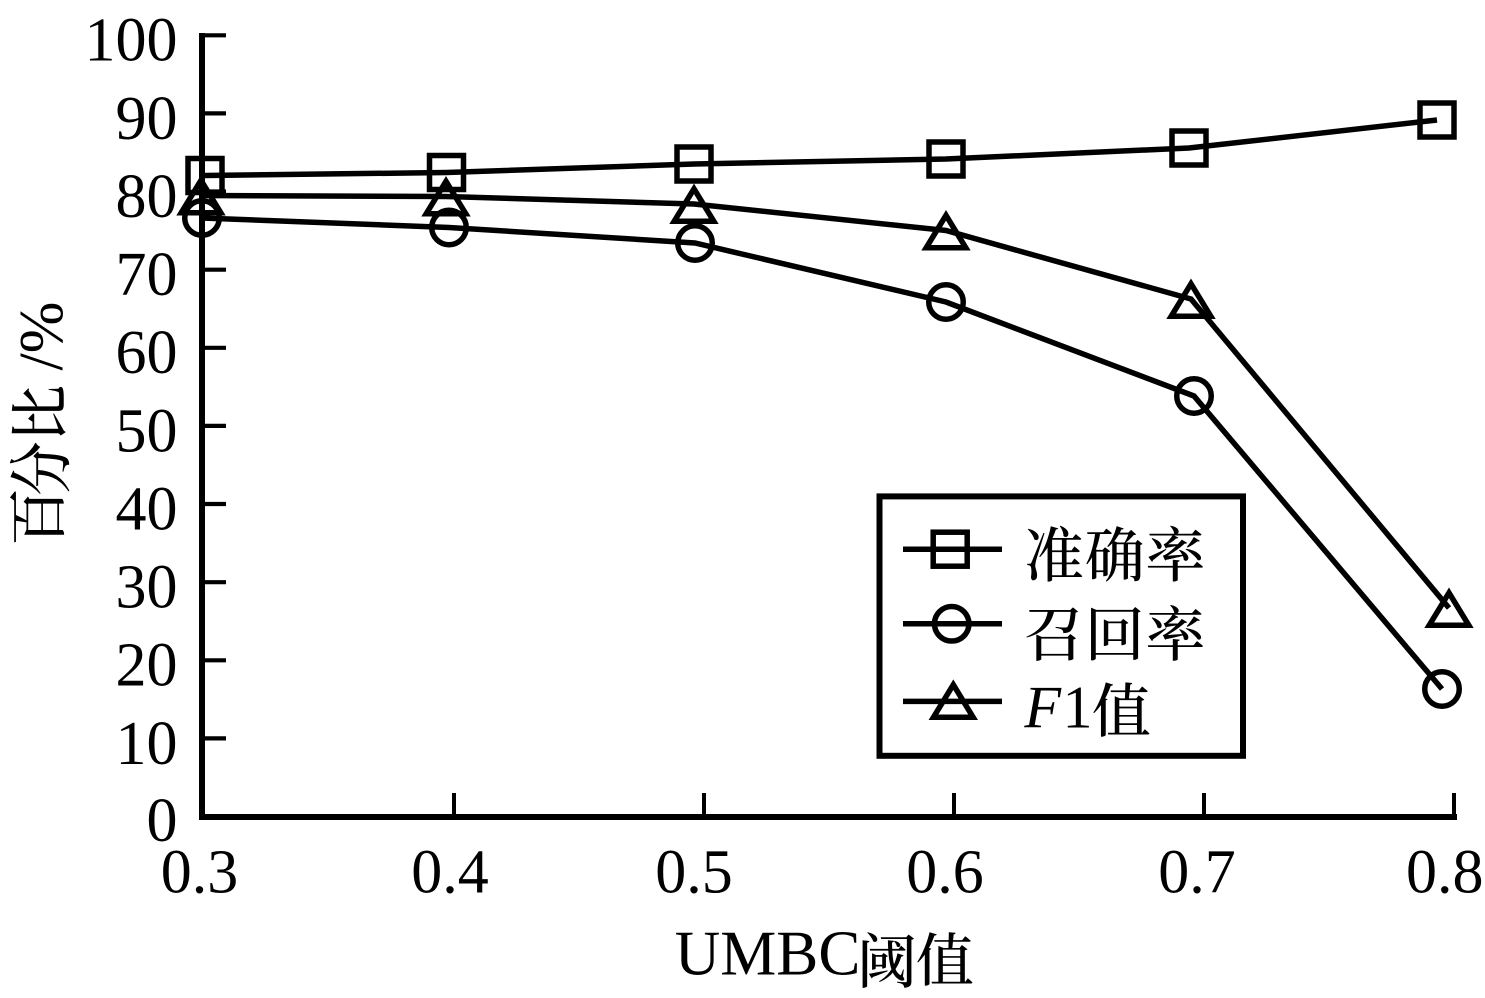  I want to click on svg-text: 60, so click(147, 353).